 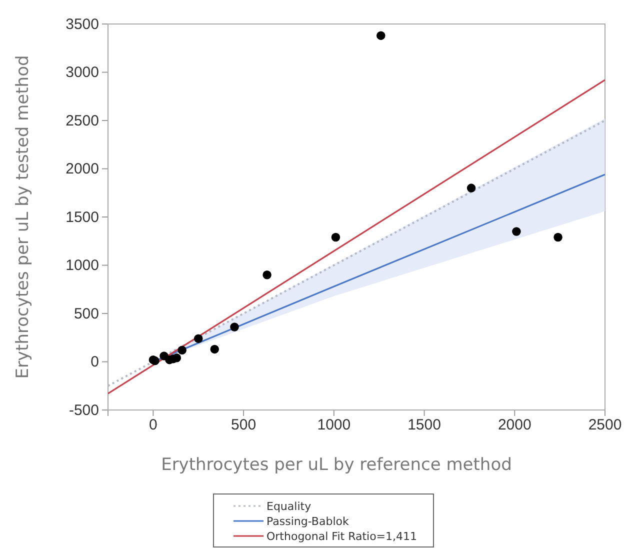 What do you see at coordinates (82, 121) in the screenshot?
I see `y-tick-label: 2500` at bounding box center [82, 121].